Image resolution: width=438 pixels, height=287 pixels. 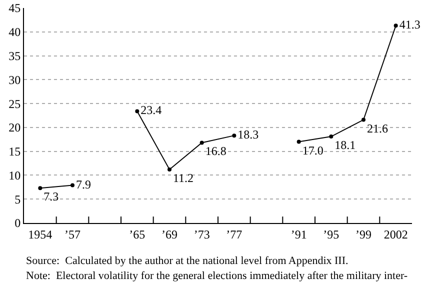 What do you see at coordinates (183, 177) in the screenshot?
I see `text: 11.2` at bounding box center [183, 177].